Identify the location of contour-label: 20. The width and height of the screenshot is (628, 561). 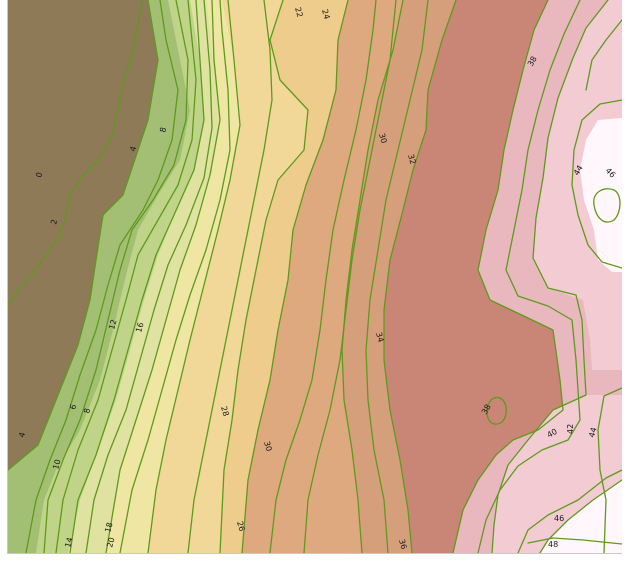
(110, 542).